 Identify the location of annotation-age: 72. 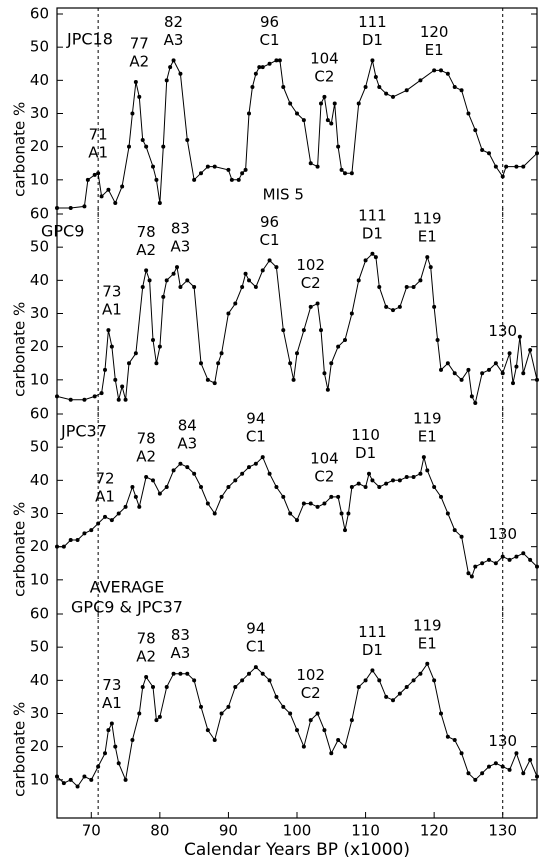
(104, 478).